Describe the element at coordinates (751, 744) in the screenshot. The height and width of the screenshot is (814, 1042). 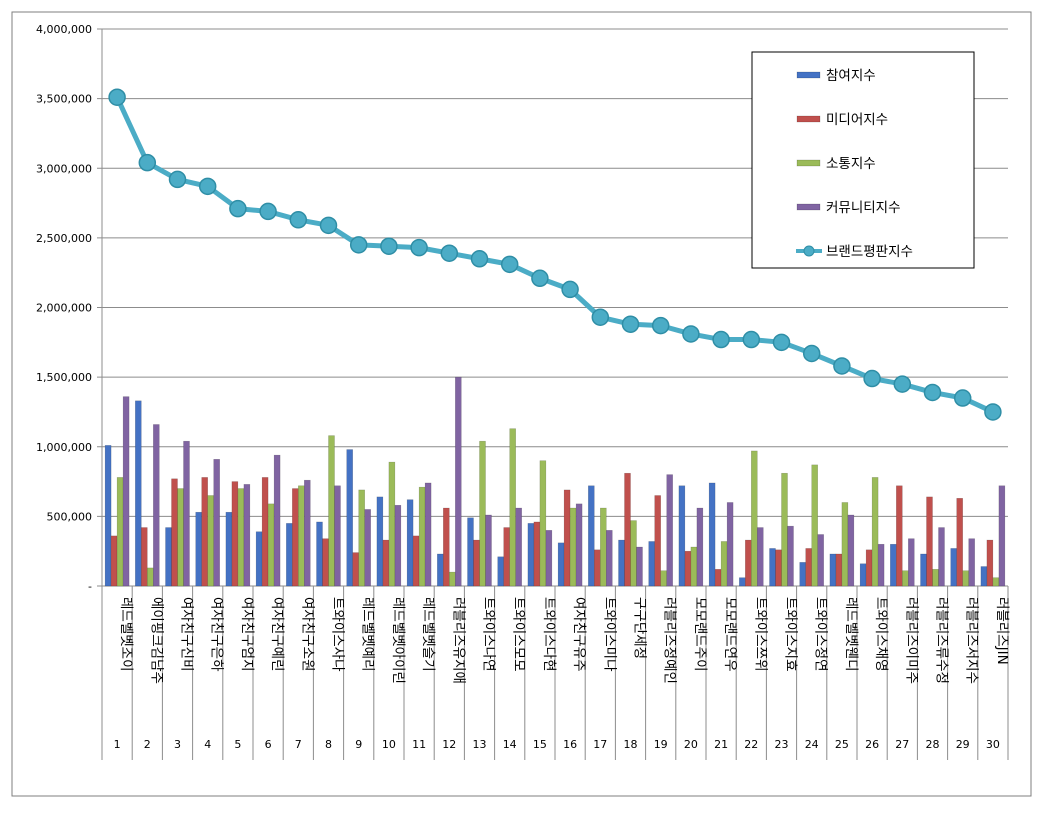
I see `x-tick-number: 22` at that location.